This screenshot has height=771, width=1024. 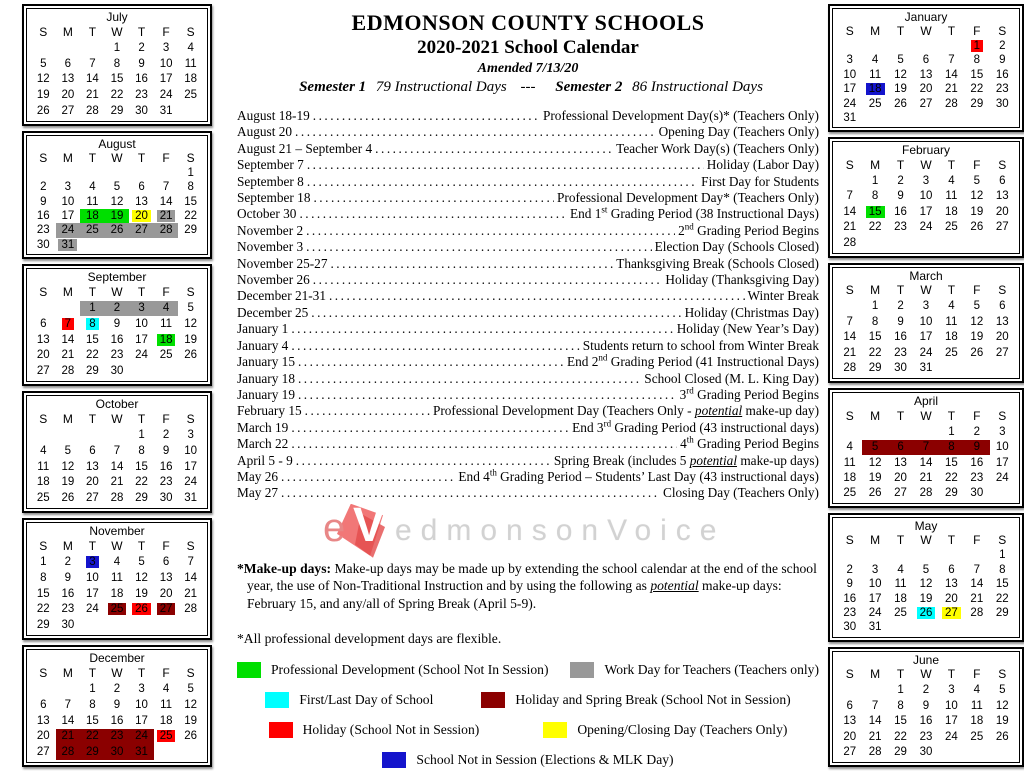 What do you see at coordinates (266, 394) in the screenshot?
I see `event-date: January 19` at bounding box center [266, 394].